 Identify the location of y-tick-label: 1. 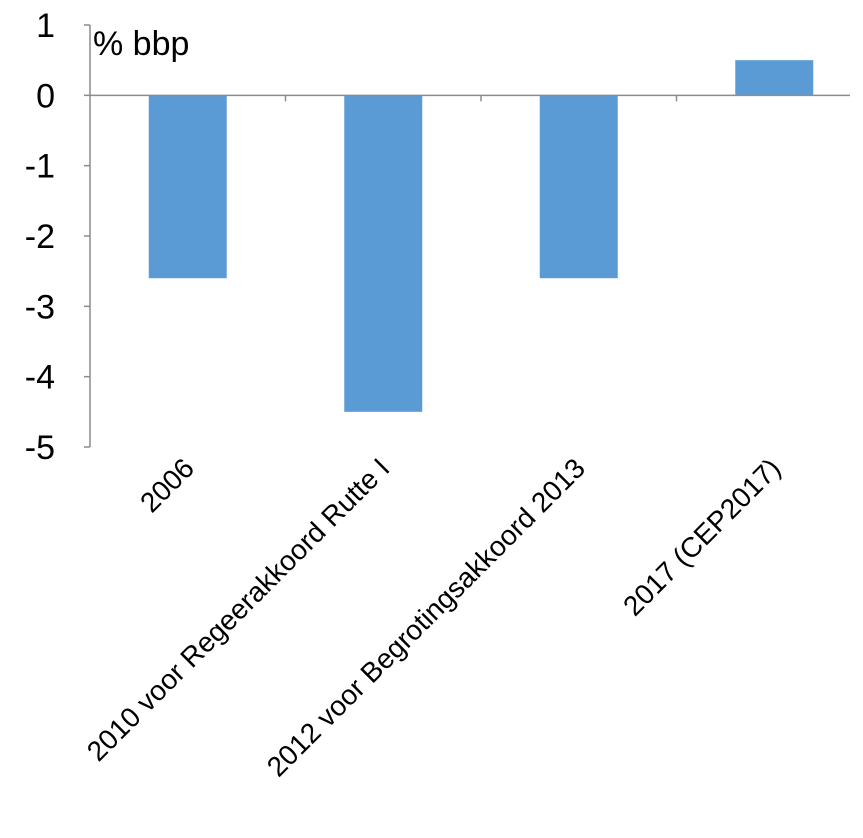
(45, 26).